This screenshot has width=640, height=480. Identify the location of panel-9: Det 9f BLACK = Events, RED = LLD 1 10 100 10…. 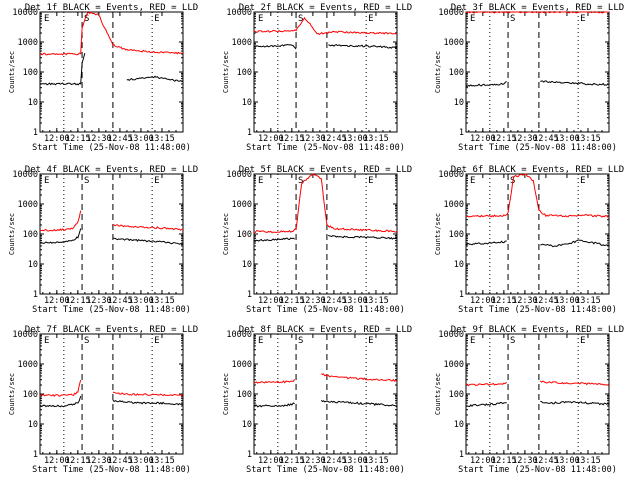
(529, 400).